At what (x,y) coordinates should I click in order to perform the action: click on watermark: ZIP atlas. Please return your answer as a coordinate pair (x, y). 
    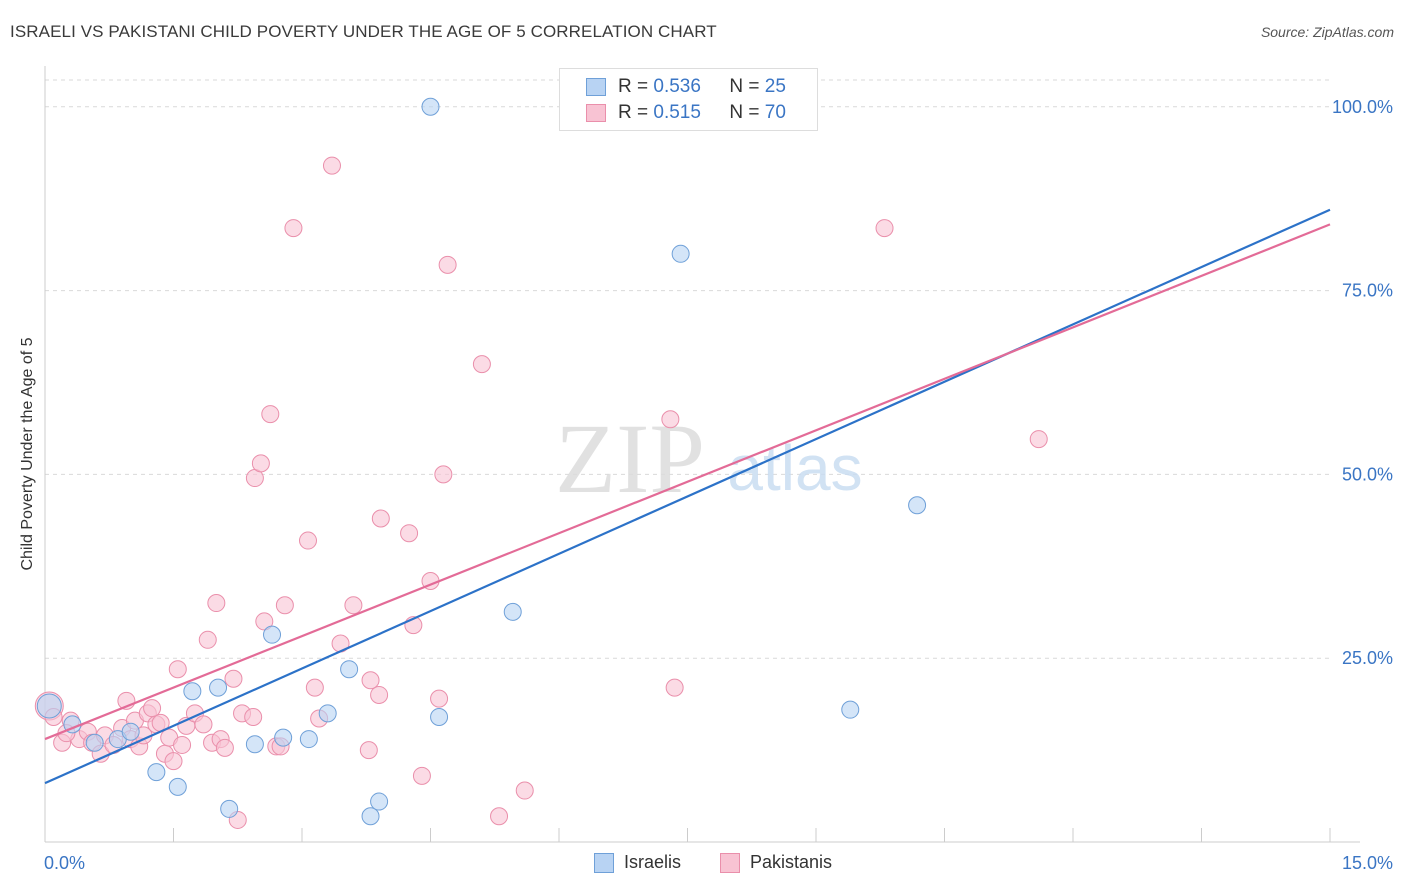
    Looking at the image, I should click on (709, 458).